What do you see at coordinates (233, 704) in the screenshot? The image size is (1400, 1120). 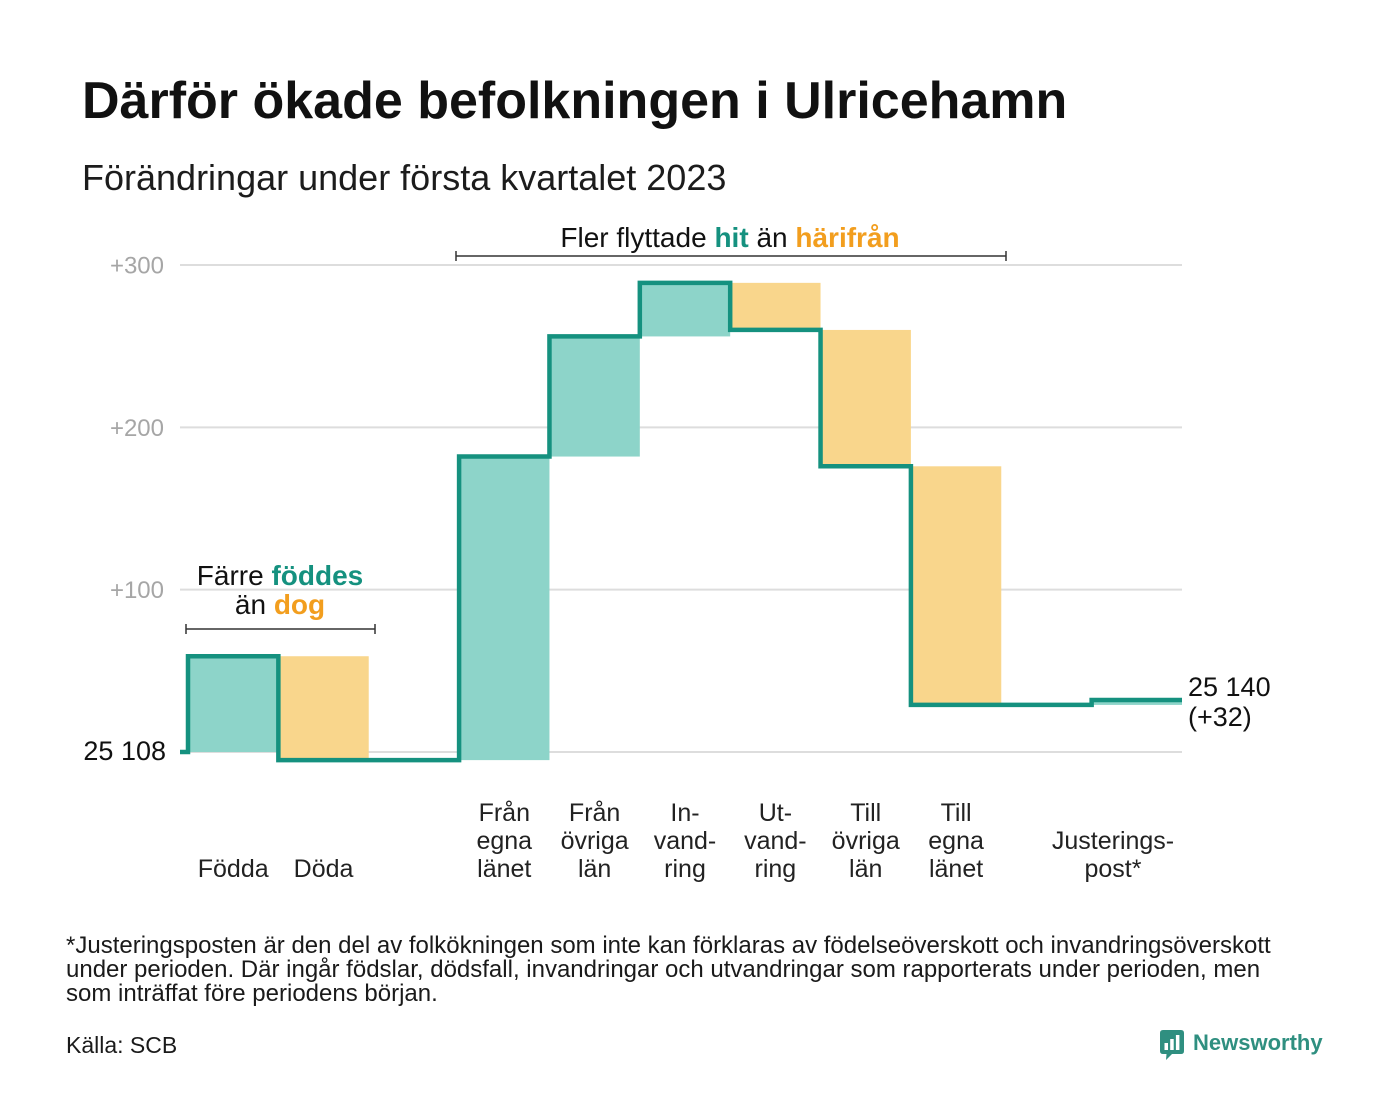 I see `bar-fodda` at bounding box center [233, 704].